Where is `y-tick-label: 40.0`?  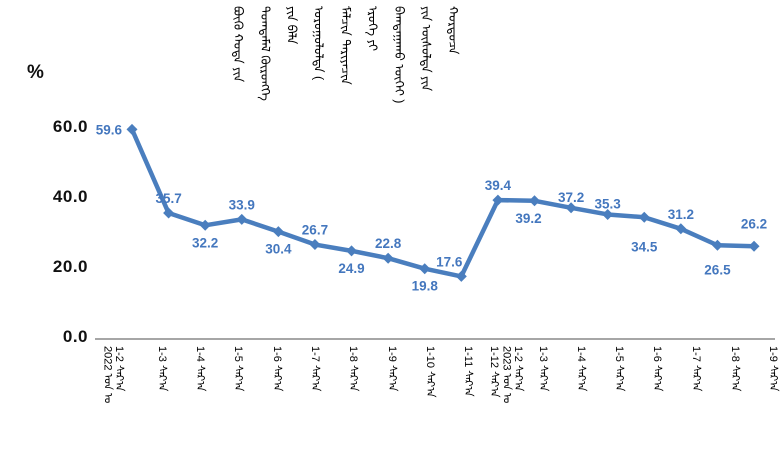 y-tick-label: 40.0 is located at coordinates (70, 196).